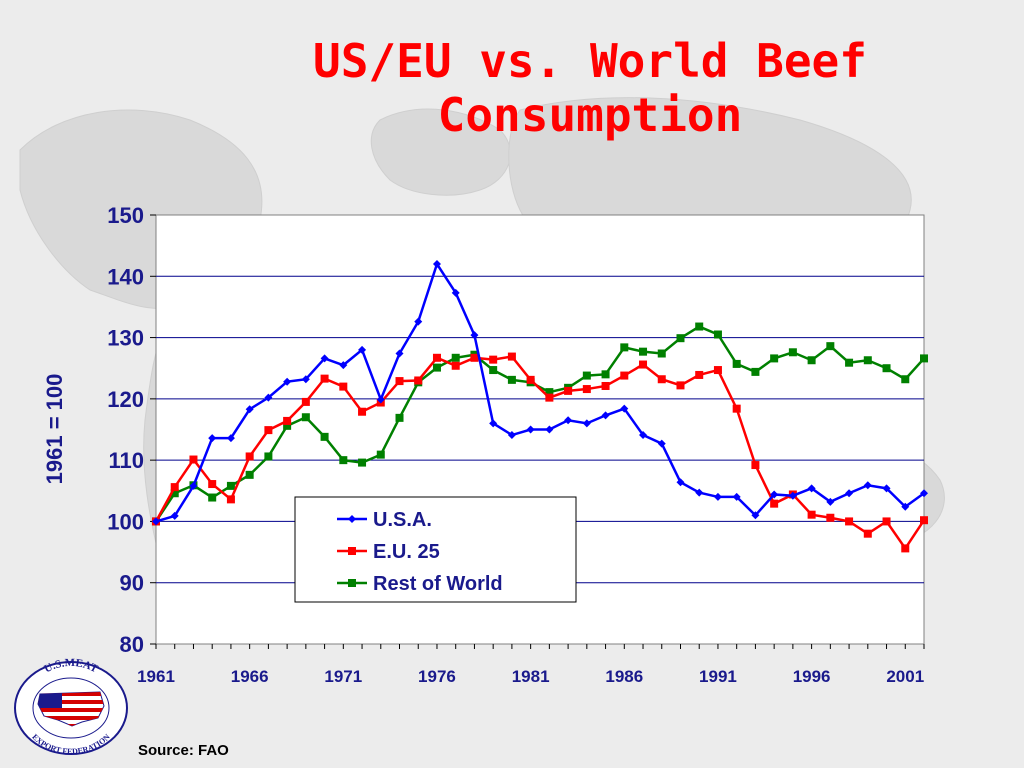 The width and height of the screenshot is (1024, 768). What do you see at coordinates (384, 520) in the screenshot?
I see `legend-item-0: U.S.A.` at bounding box center [384, 520].